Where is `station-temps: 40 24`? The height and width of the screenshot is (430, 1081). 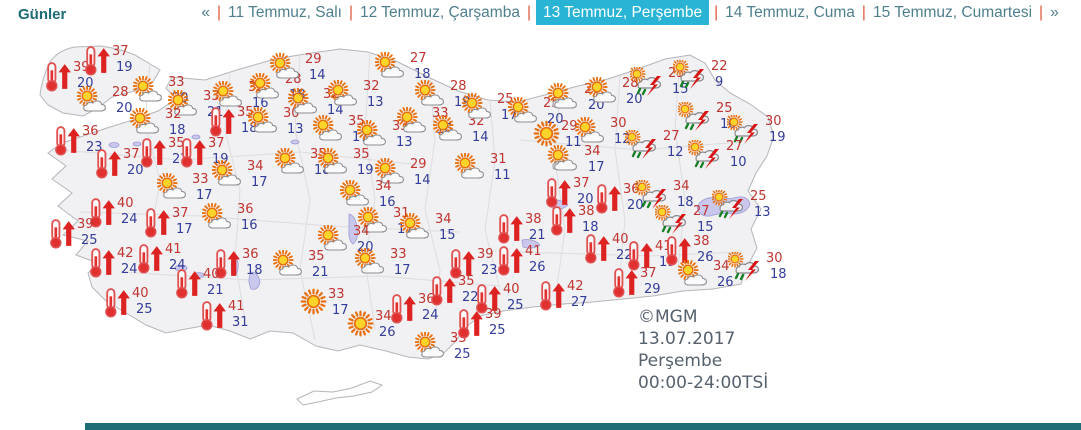
station-temps: 40 24 is located at coordinates (127, 211).